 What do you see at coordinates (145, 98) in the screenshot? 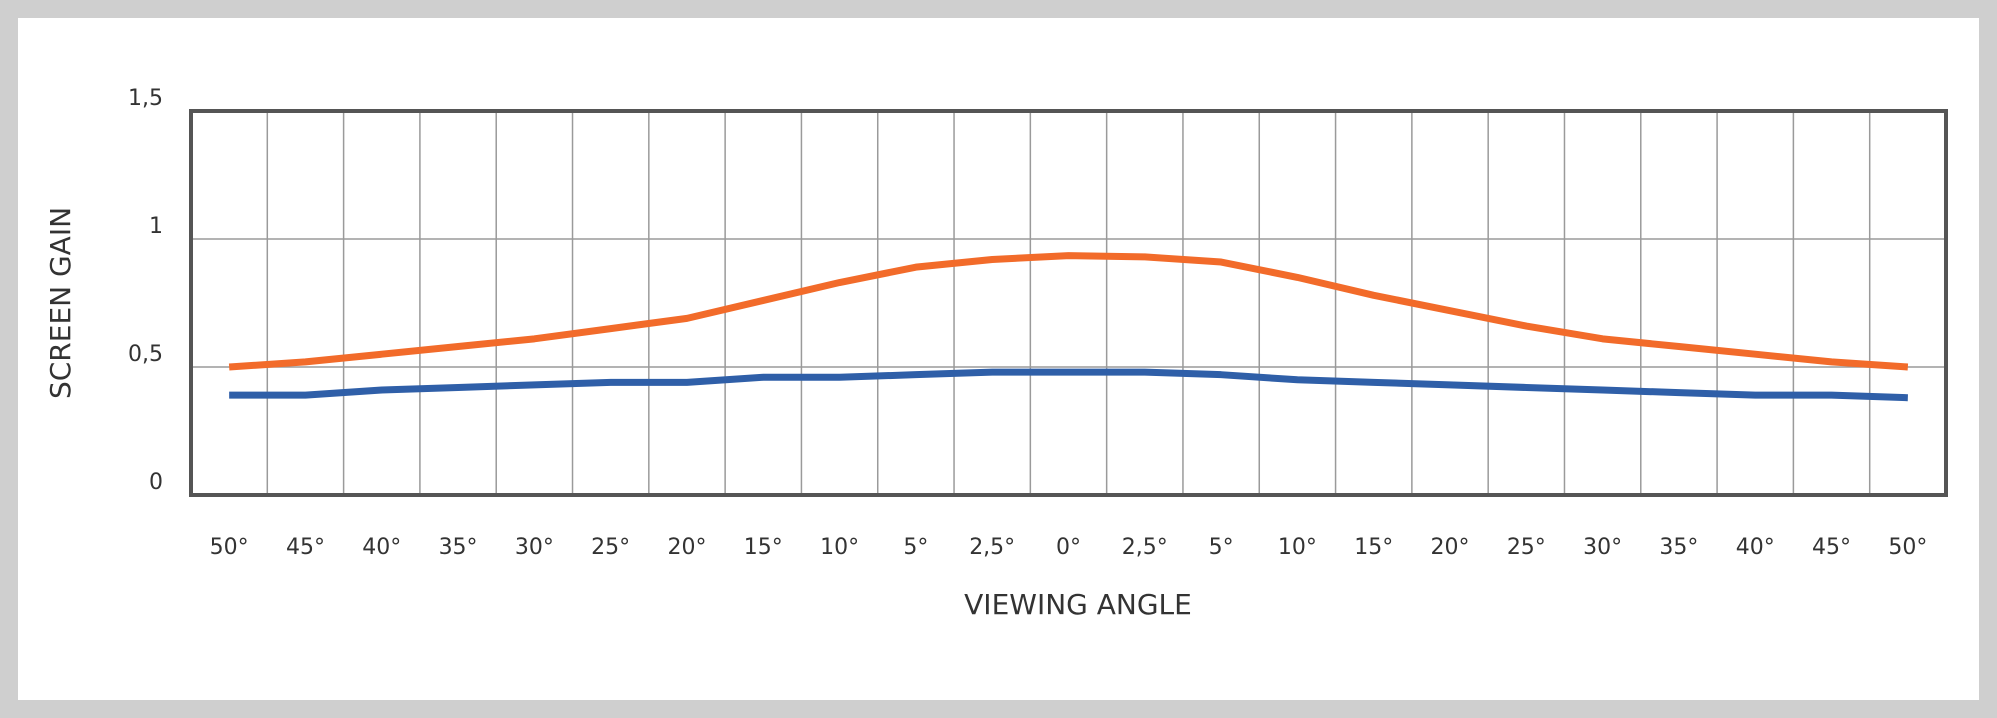
I see `y-tick-label: 1,5` at bounding box center [145, 98].